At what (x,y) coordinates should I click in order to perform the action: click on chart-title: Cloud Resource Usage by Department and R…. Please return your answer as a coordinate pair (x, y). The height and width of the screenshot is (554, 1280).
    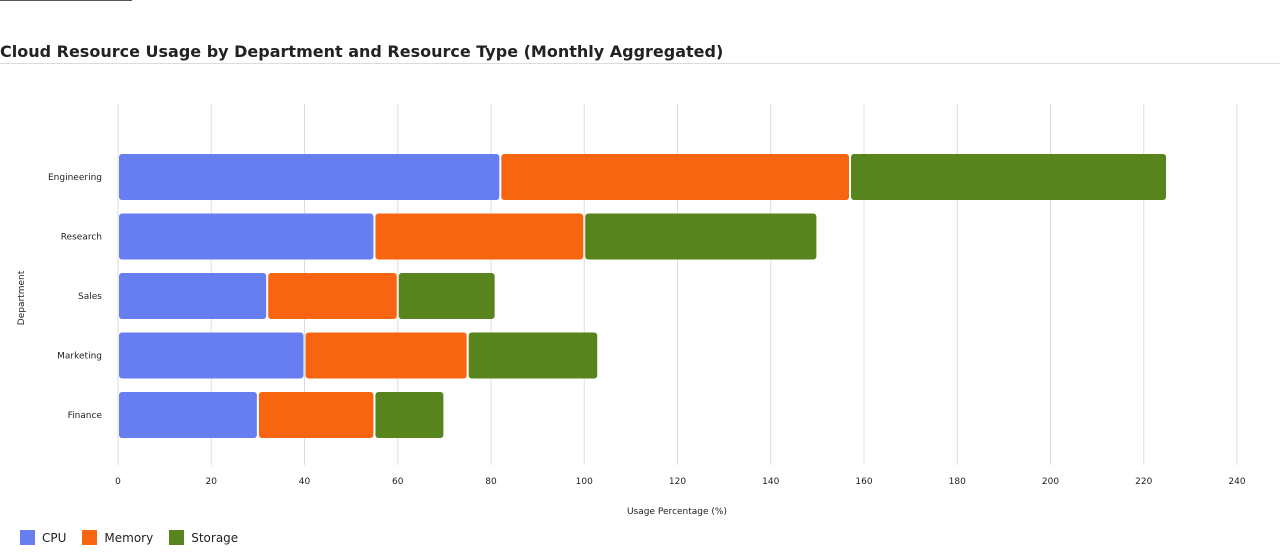
    Looking at the image, I should click on (362, 51).